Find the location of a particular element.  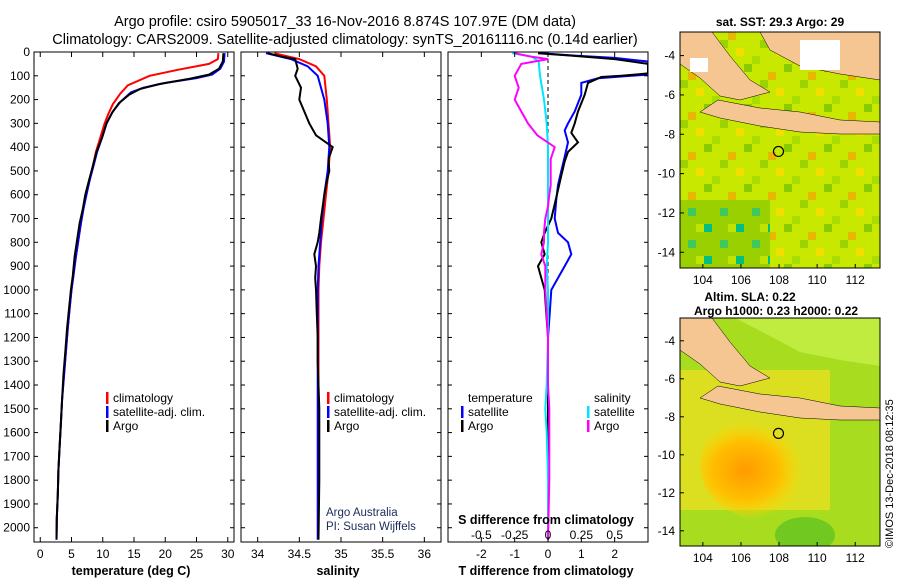

x-tick-label: 20 is located at coordinates (166, 554).